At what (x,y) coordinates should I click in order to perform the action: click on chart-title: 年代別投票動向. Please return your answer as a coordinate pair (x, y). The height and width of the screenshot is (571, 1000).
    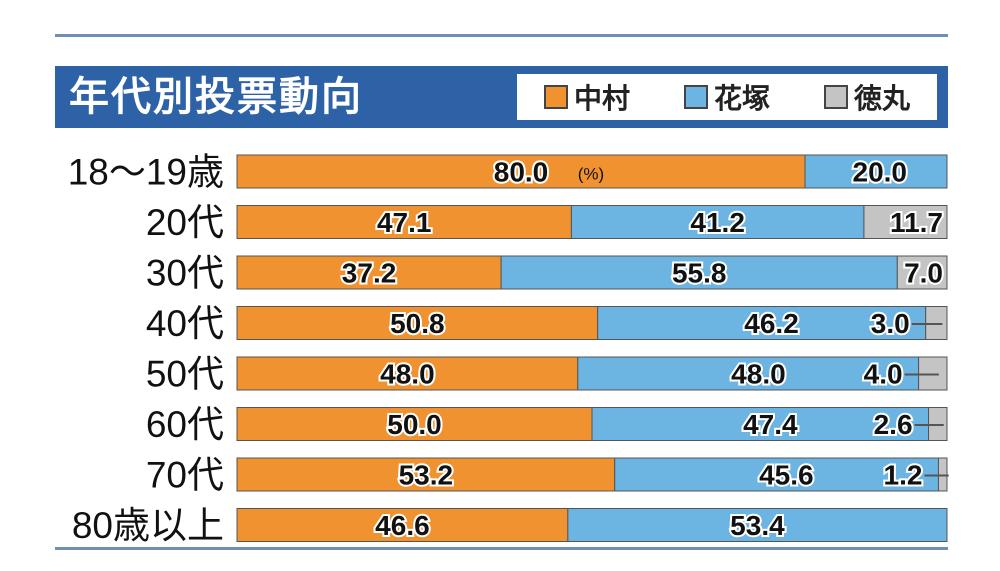
    Looking at the image, I should click on (216, 97).